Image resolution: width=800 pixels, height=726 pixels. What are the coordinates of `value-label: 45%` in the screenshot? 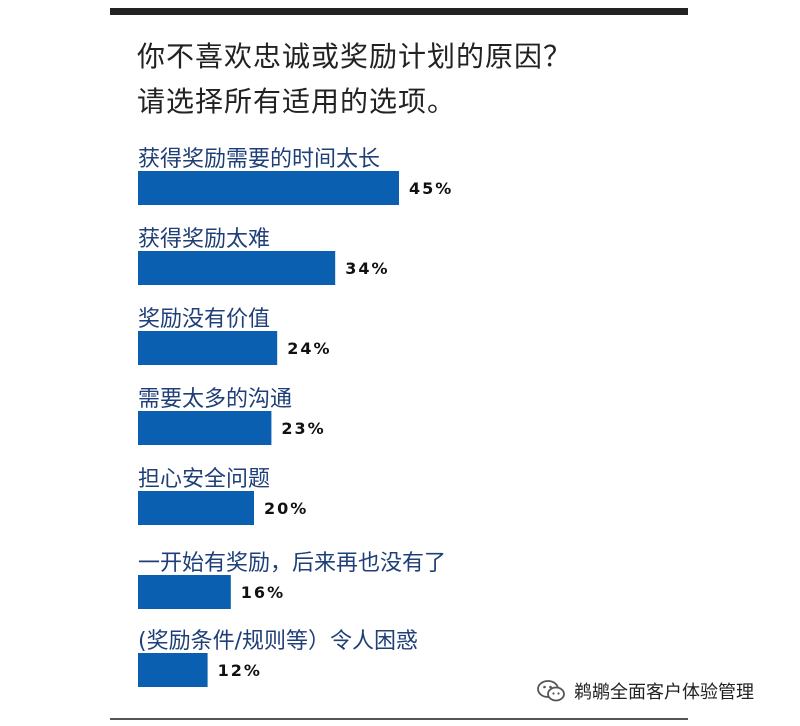 It's located at (431, 188).